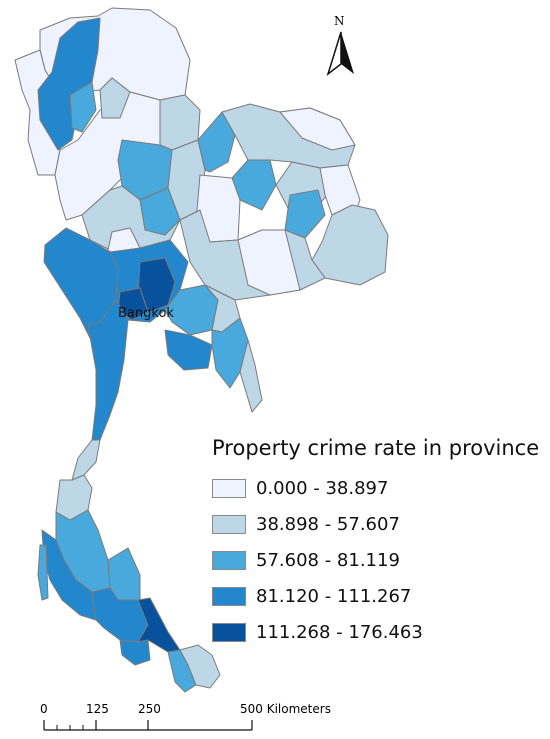 The height and width of the screenshot is (739, 550). Describe the element at coordinates (339, 21) in the screenshot. I see `north-arrow-label: N` at that location.